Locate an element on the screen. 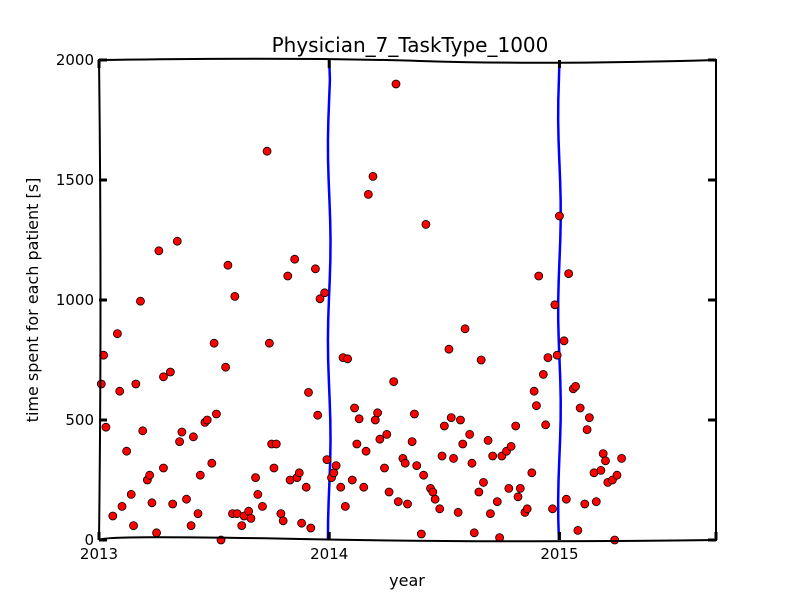 The width and height of the screenshot is (800, 600). y-tick-label: 0 is located at coordinates (89, 540).